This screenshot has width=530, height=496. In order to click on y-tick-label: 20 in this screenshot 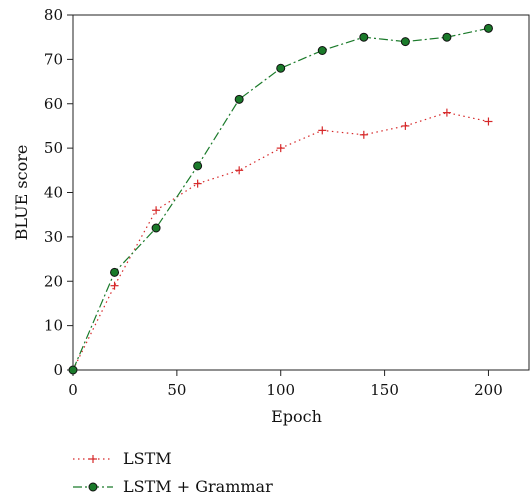, I will do `click(53, 281)`.